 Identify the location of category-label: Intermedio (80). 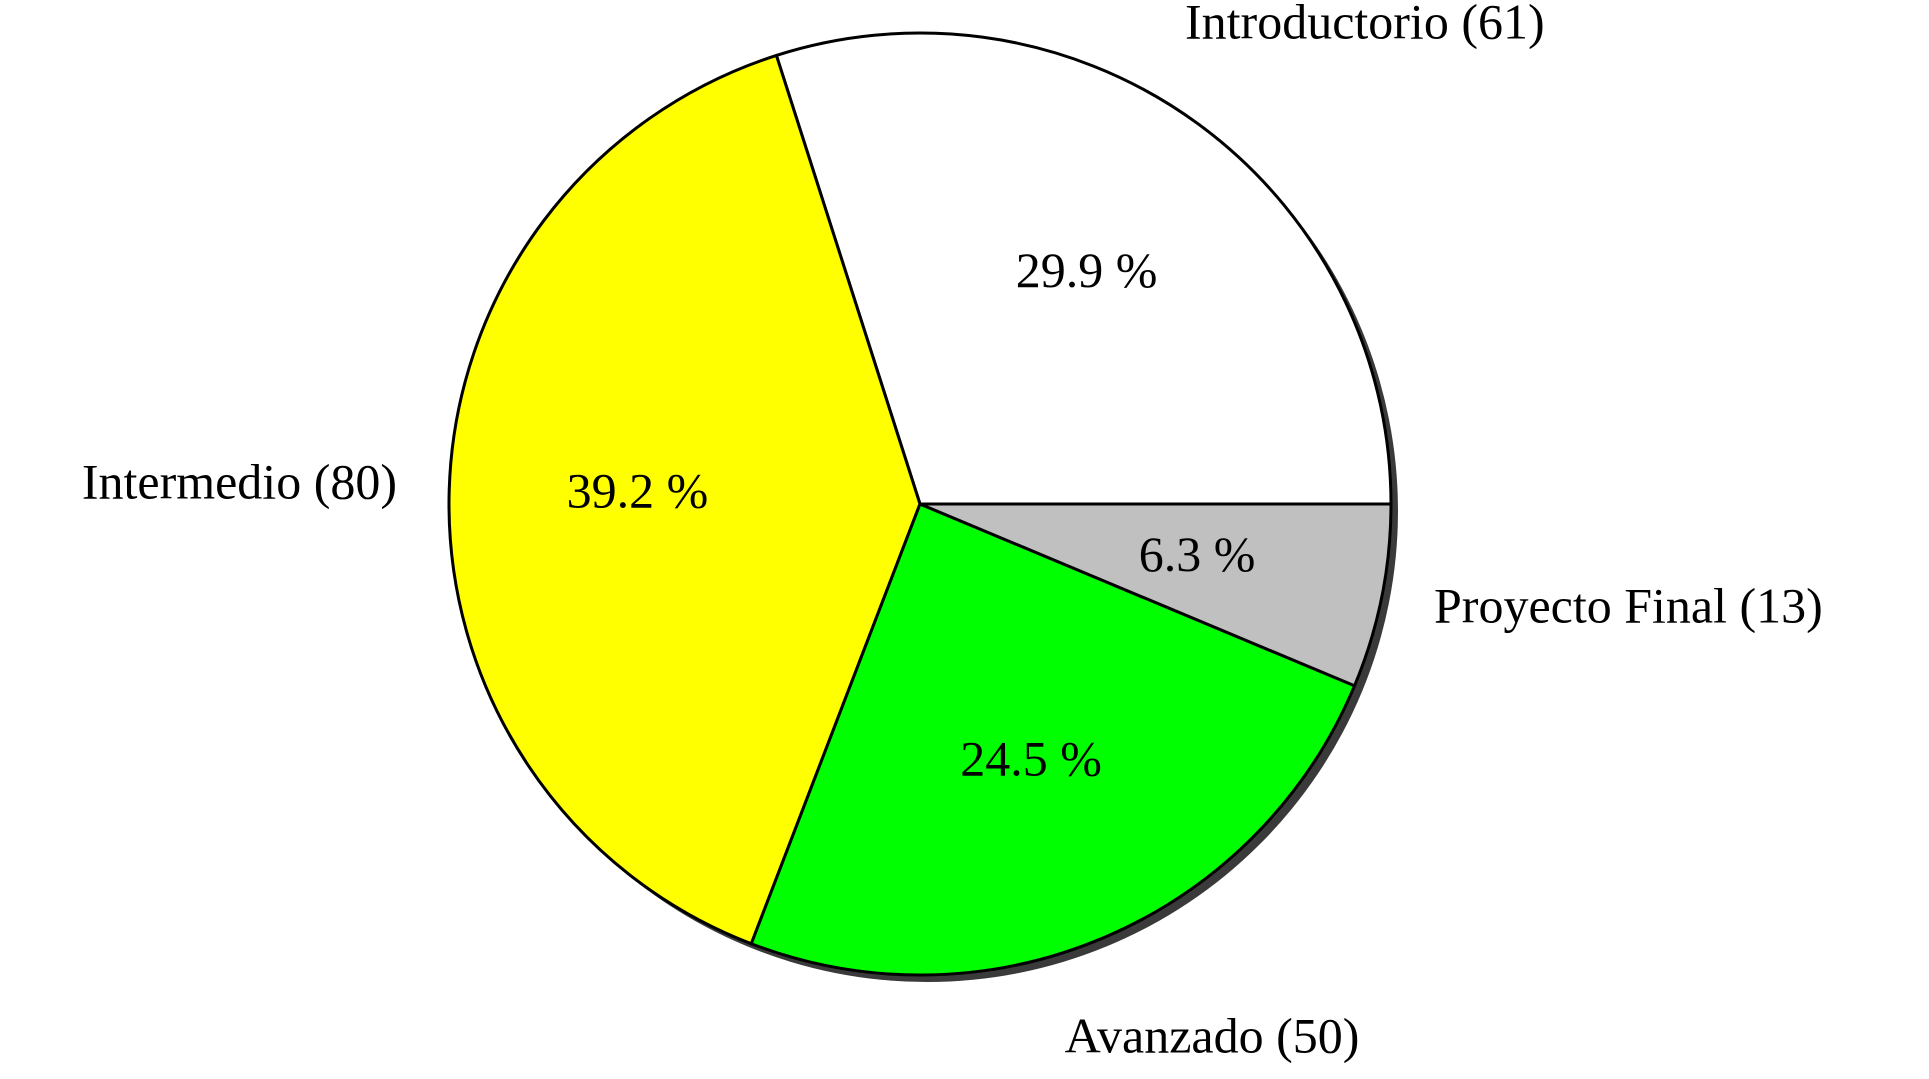
(239, 481).